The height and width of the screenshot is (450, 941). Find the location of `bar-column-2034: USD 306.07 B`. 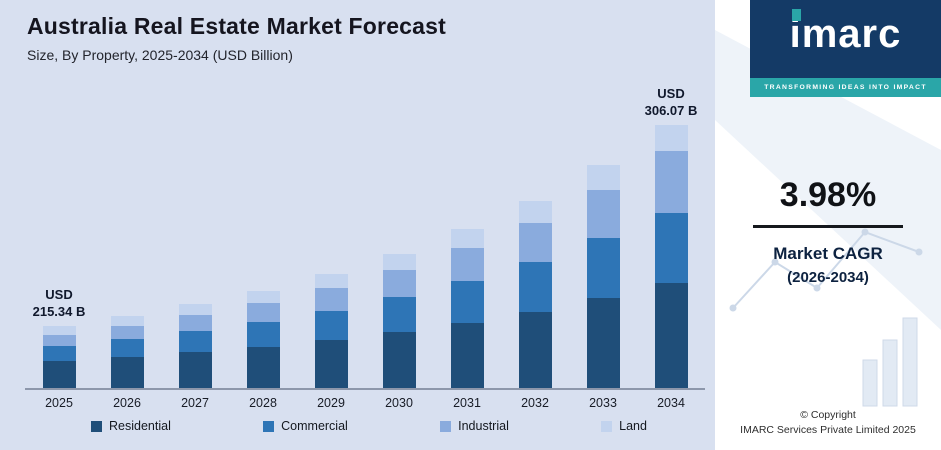

bar-column-2034: USD 306.07 B is located at coordinates (671, 237).